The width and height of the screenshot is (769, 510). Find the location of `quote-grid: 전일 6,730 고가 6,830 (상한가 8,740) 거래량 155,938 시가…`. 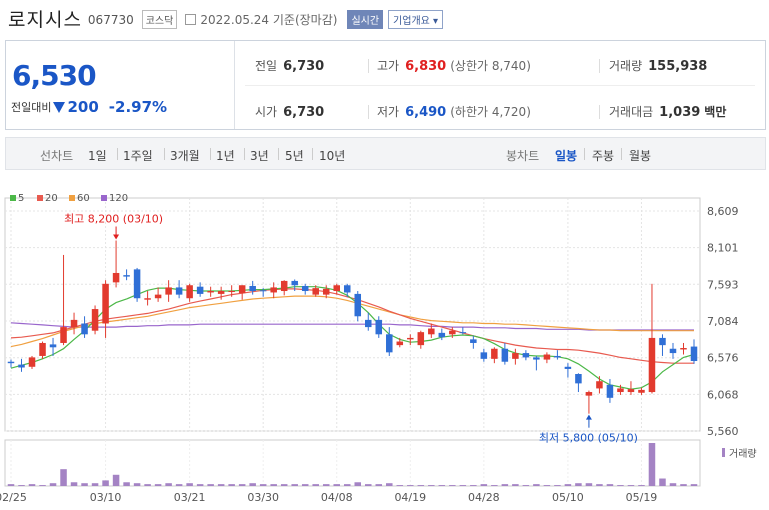

quote-grid: 전일 6,730 고가 6,830 (상한가 8,740) 거래량 155,938 시가… is located at coordinates (500, 85).